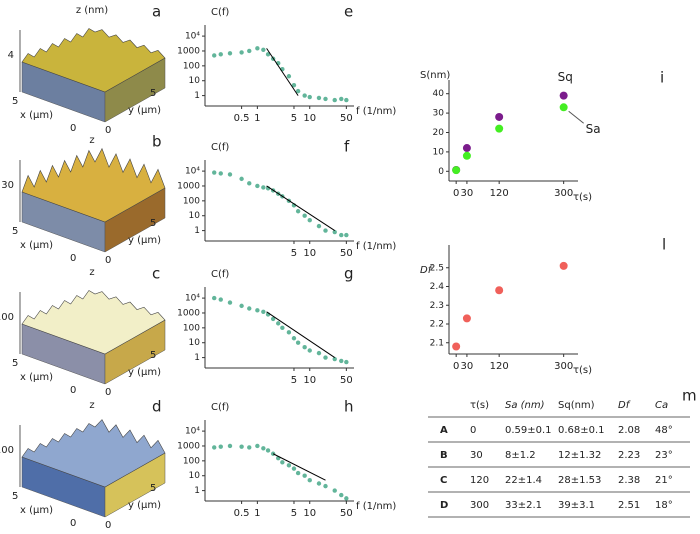 The width and height of the screenshot is (700, 534). Describe the element at coordinates (499, 366) in the screenshot. I see `x-tick-label: 120` at that location.